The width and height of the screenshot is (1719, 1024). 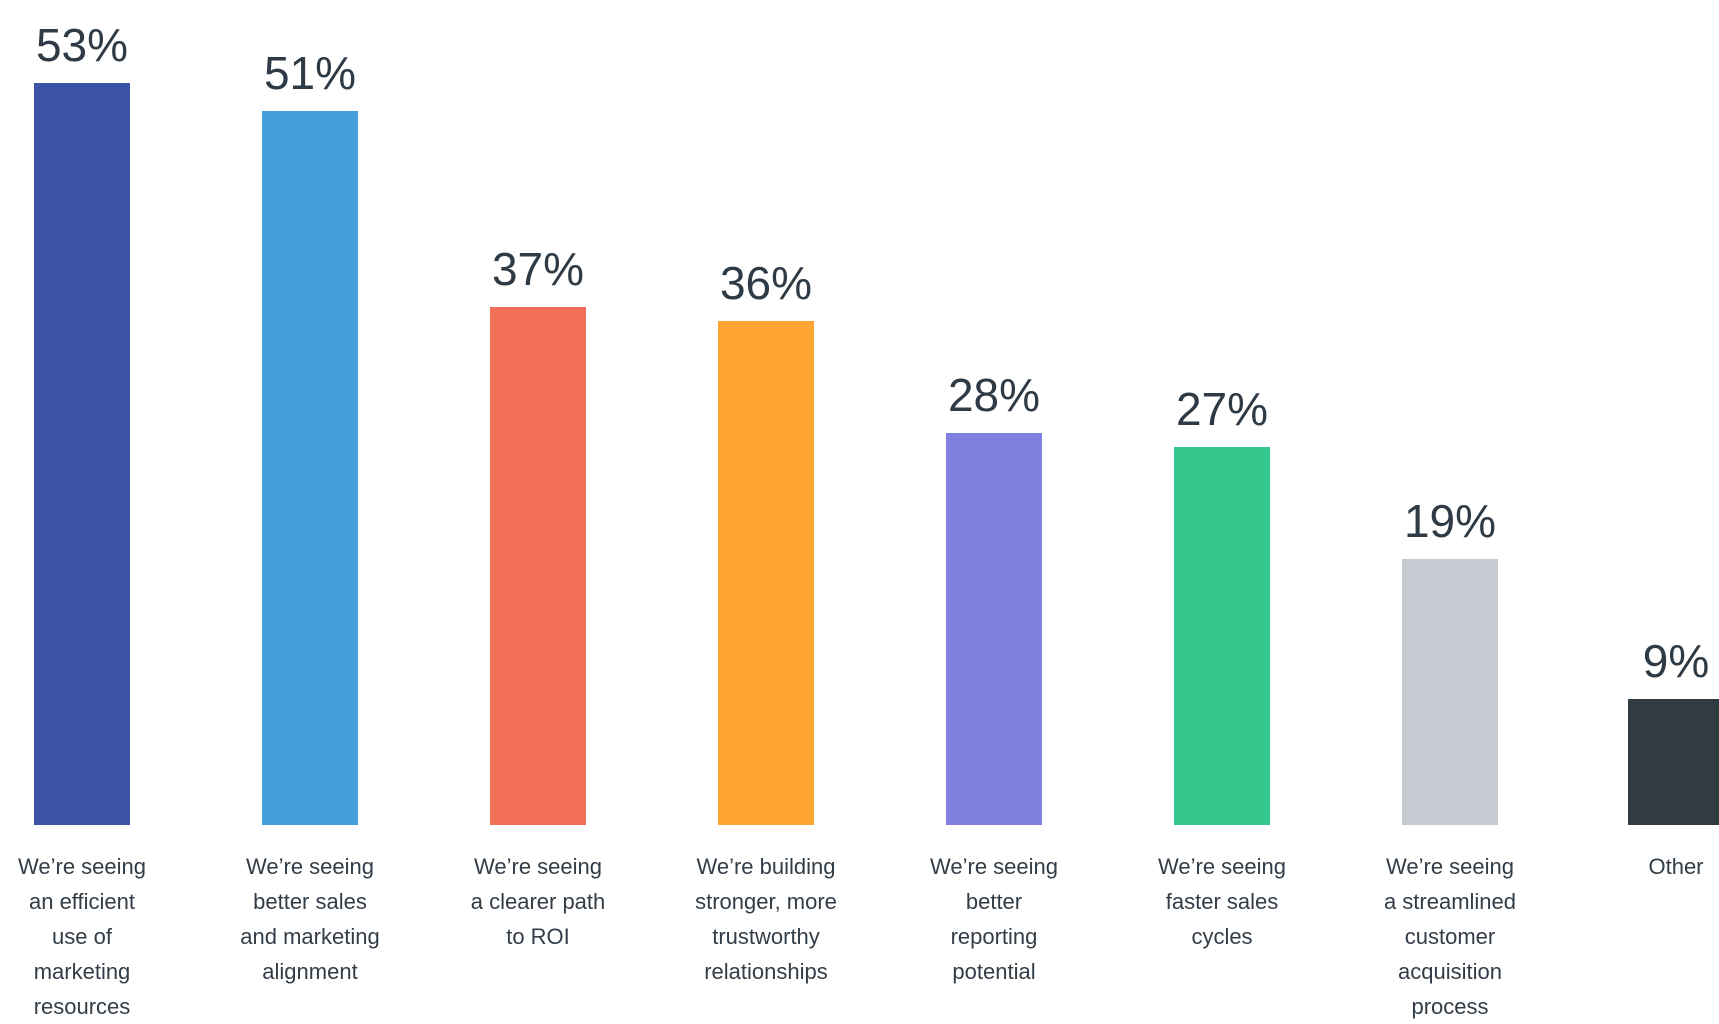 I want to click on value-label-7: 19%, so click(x=1450, y=521).